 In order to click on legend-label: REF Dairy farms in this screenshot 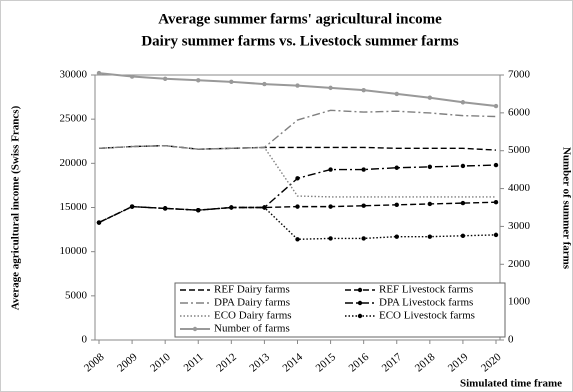, I will do `click(252, 290)`.